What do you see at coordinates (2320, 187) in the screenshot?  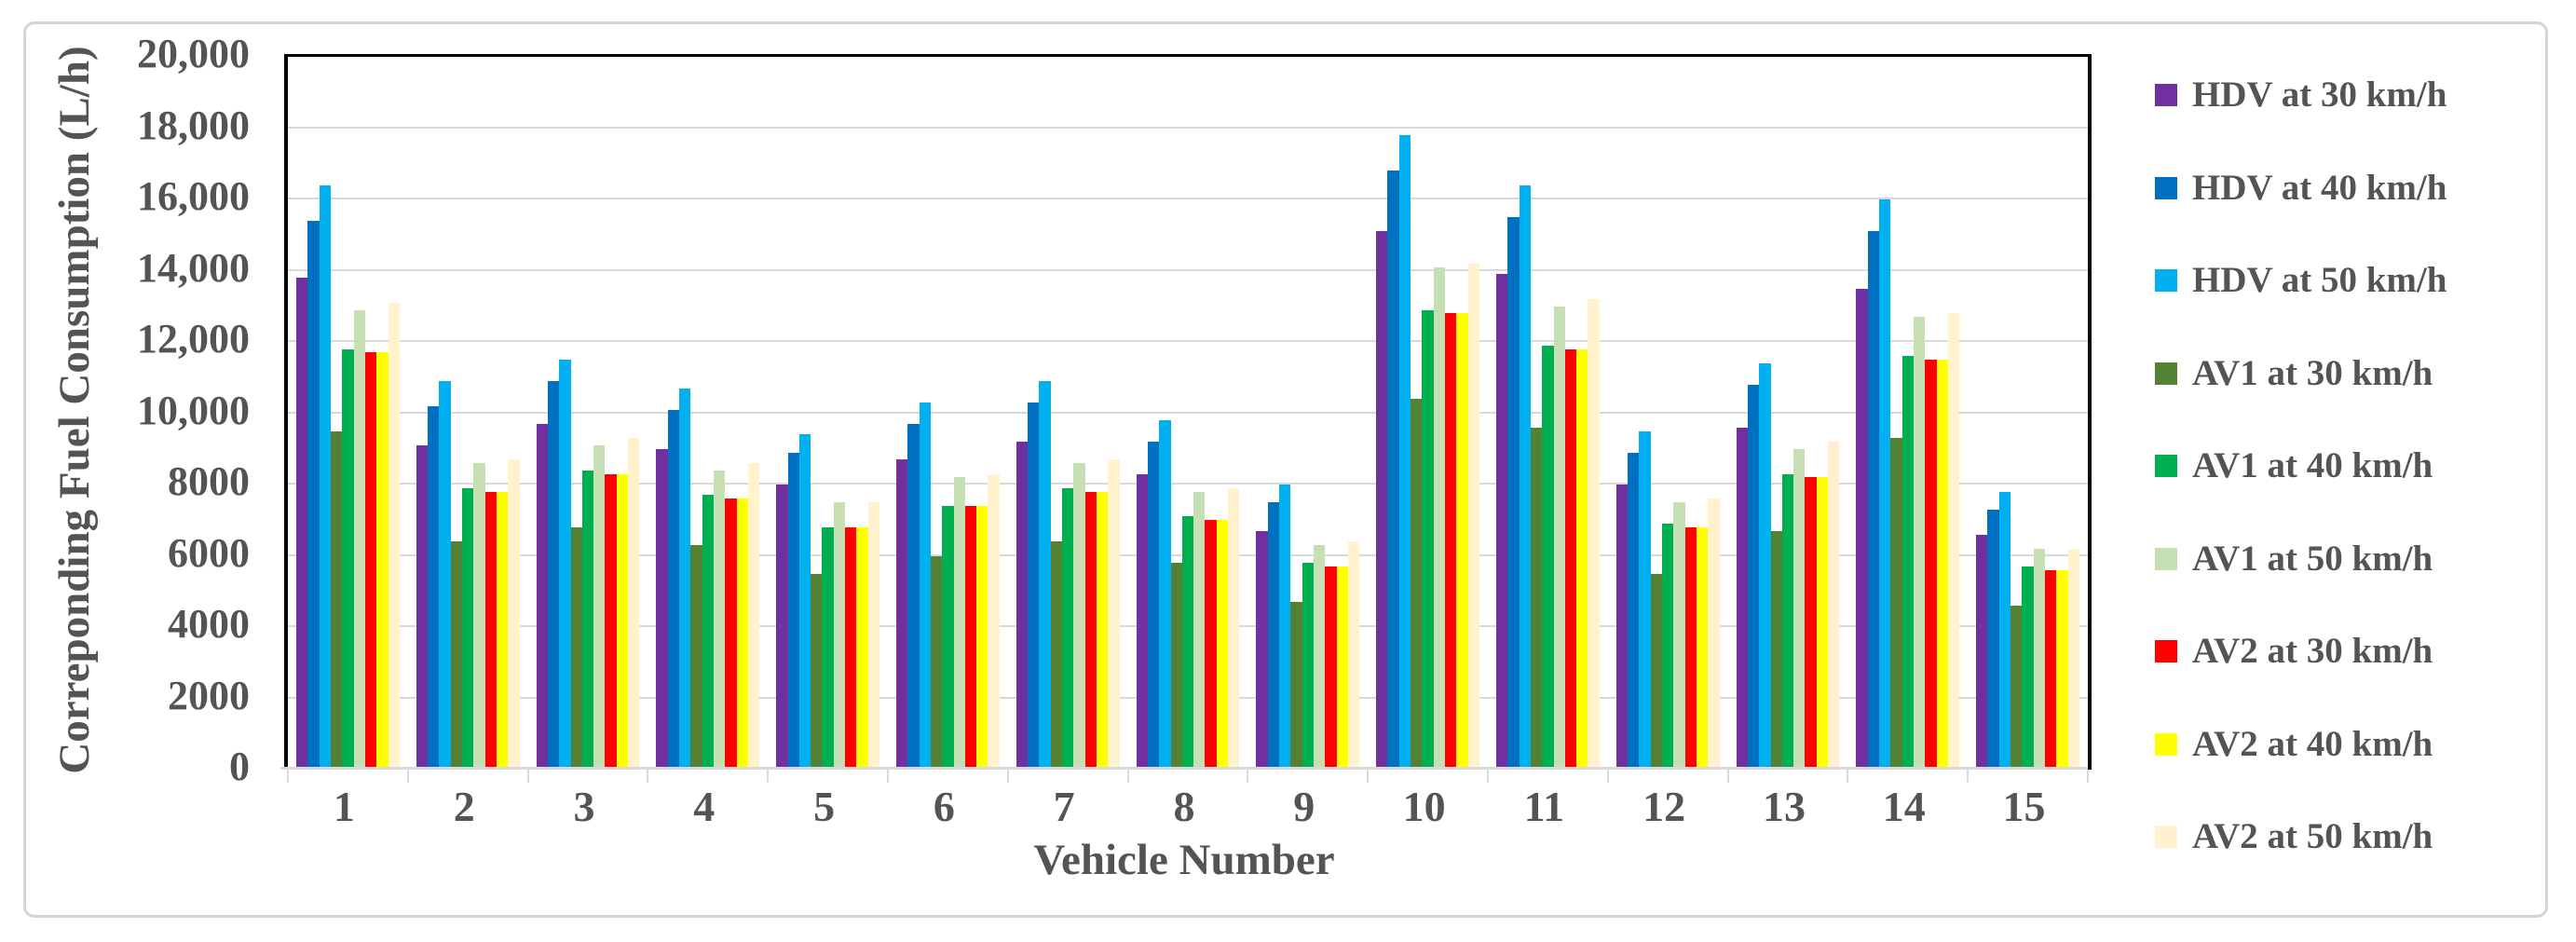 I see `legend-label: HDV at 40 km/h` at bounding box center [2320, 187].